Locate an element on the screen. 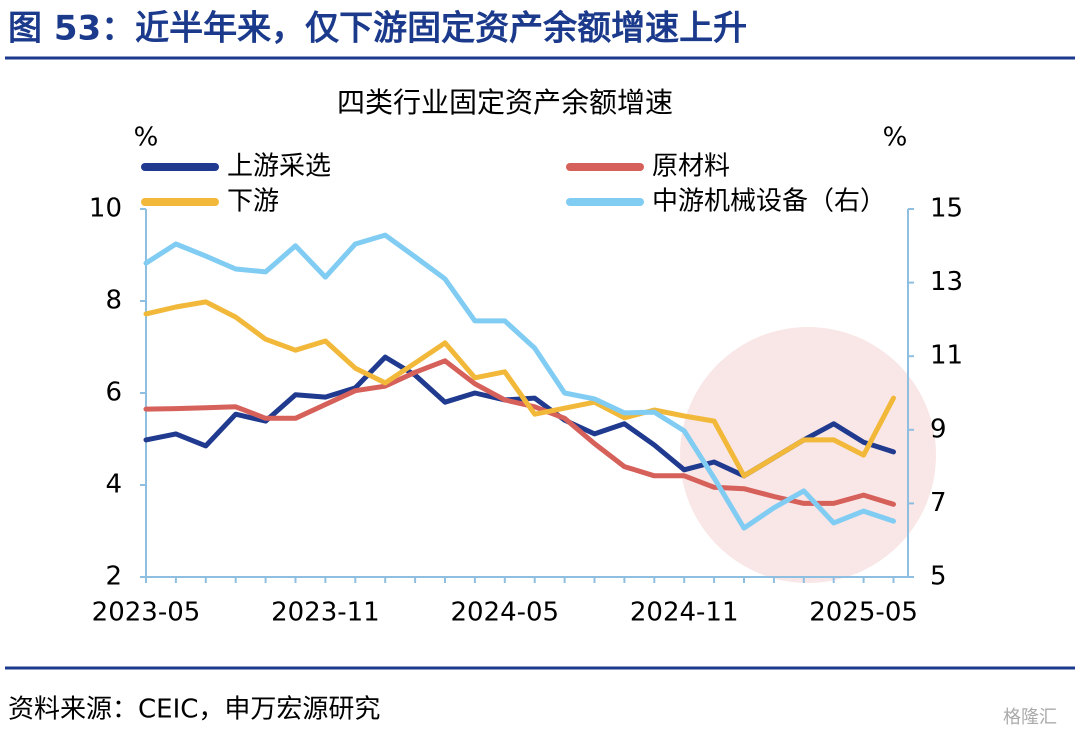 The width and height of the screenshot is (1080, 742). legend-label: 下游 is located at coordinates (253, 202).